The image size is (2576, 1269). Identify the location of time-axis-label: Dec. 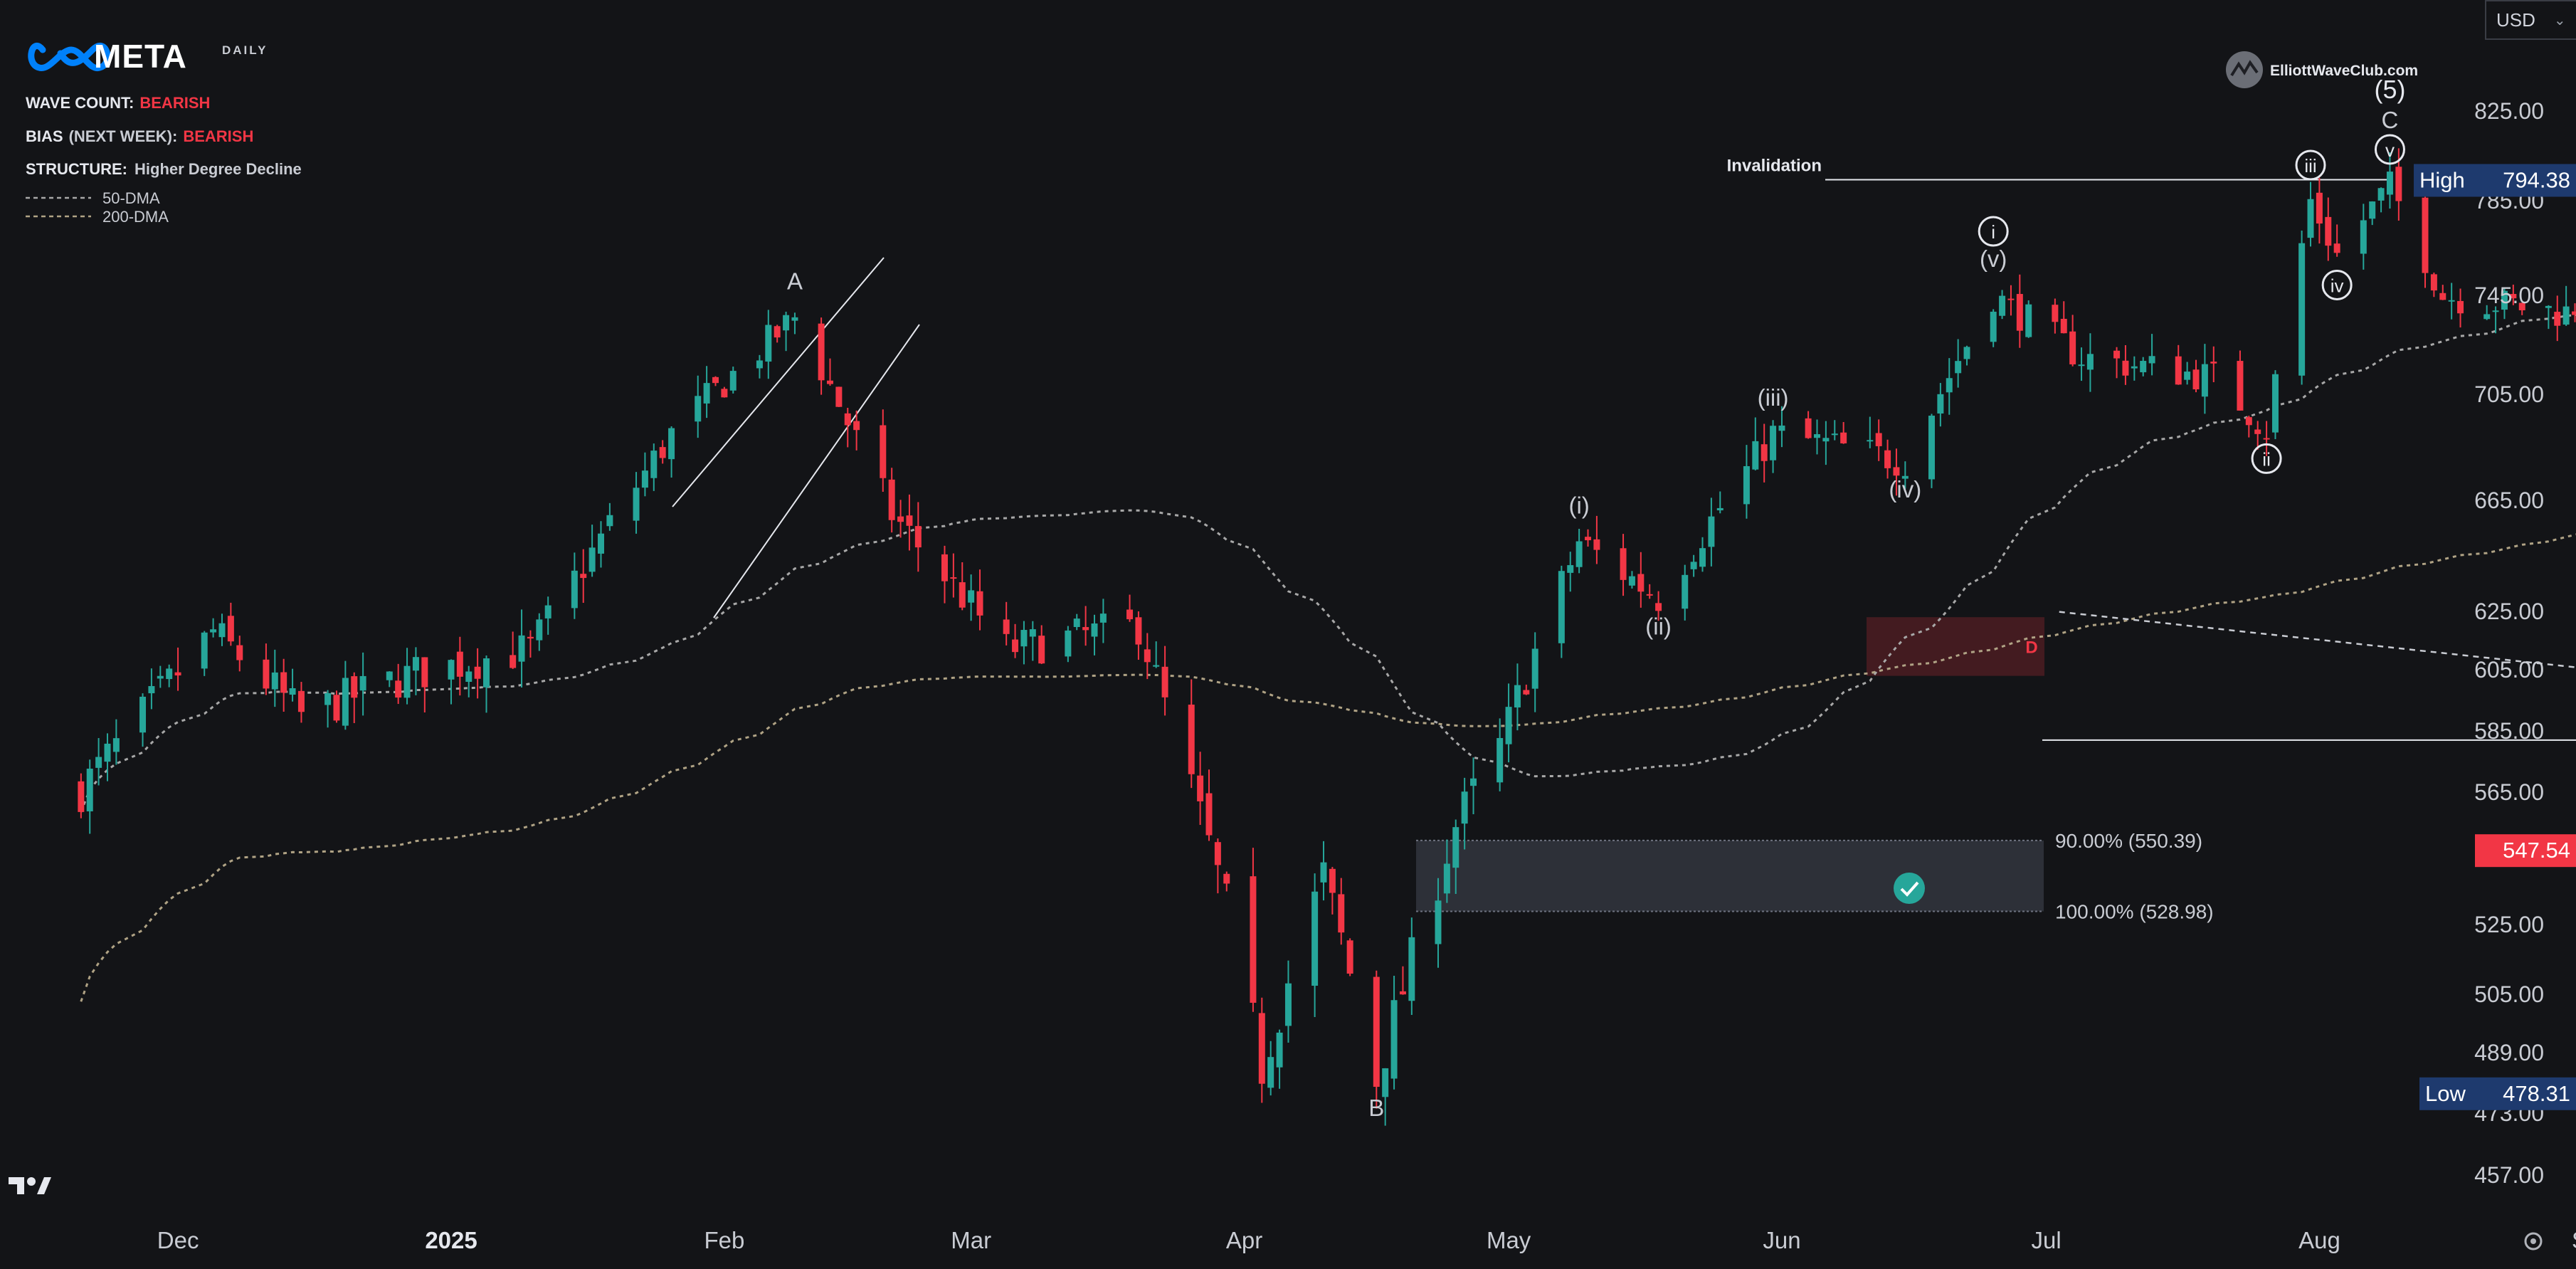
(178, 1240).